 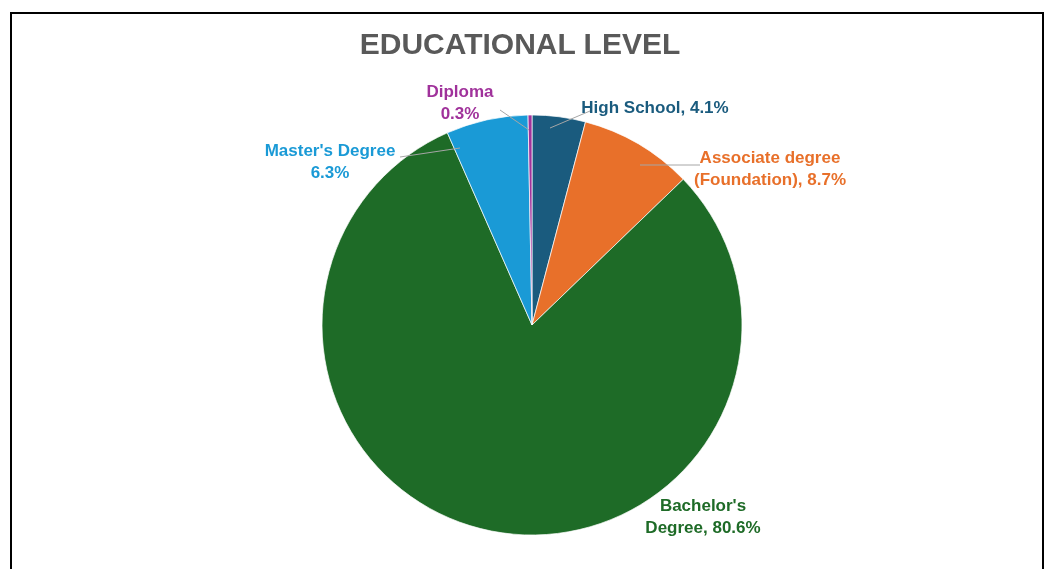 I want to click on data-label: 6.3%, so click(x=330, y=172).